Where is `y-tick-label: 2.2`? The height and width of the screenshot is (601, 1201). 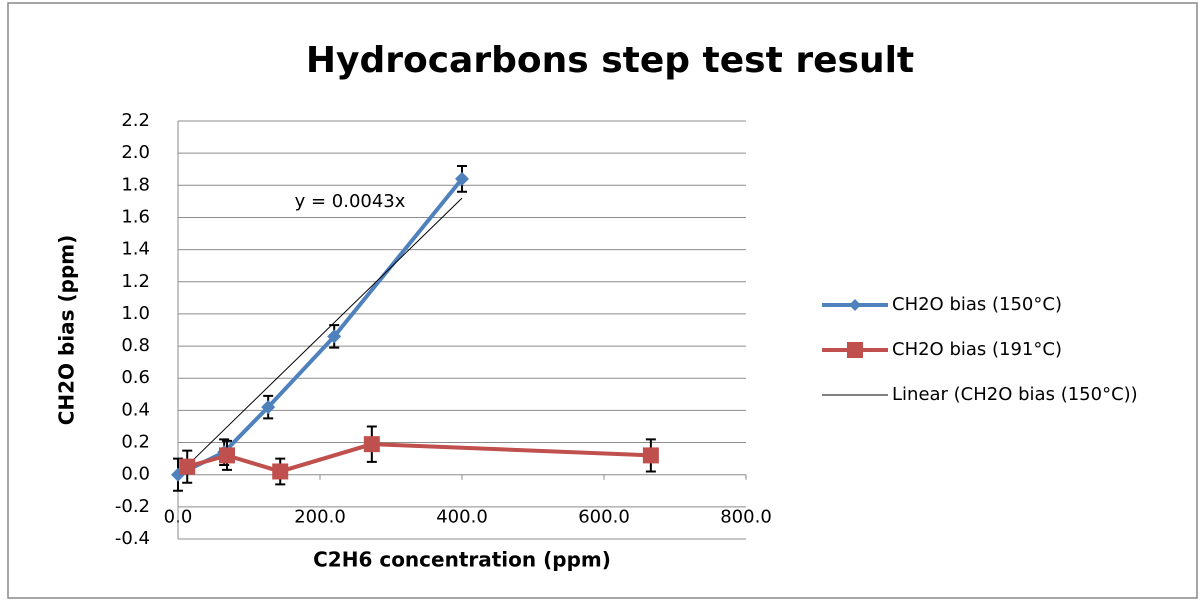
y-tick-label: 2.2 is located at coordinates (135, 120).